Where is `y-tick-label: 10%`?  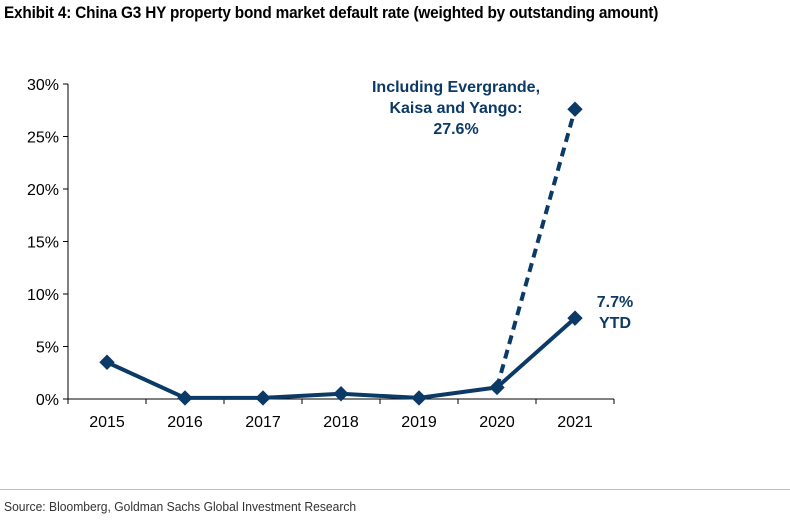 y-tick-label: 10% is located at coordinates (43, 295).